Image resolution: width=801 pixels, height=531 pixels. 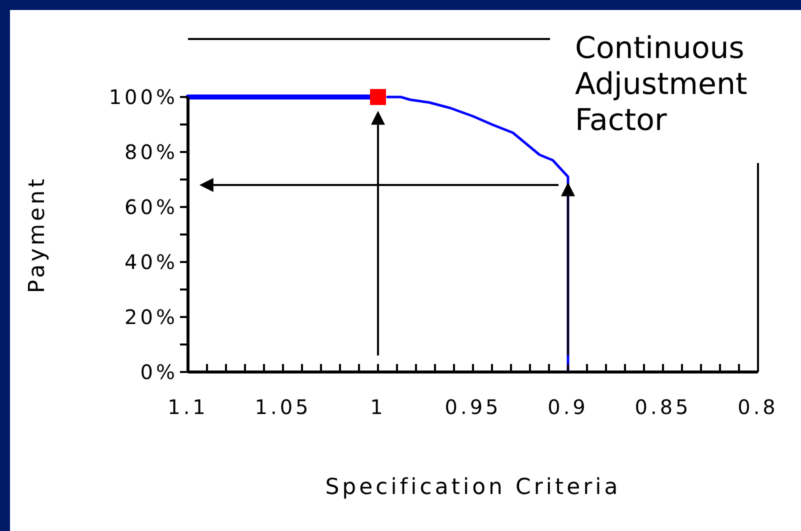 What do you see at coordinates (188, 407) in the screenshot?
I see `x-tick-label: 1.1` at bounding box center [188, 407].